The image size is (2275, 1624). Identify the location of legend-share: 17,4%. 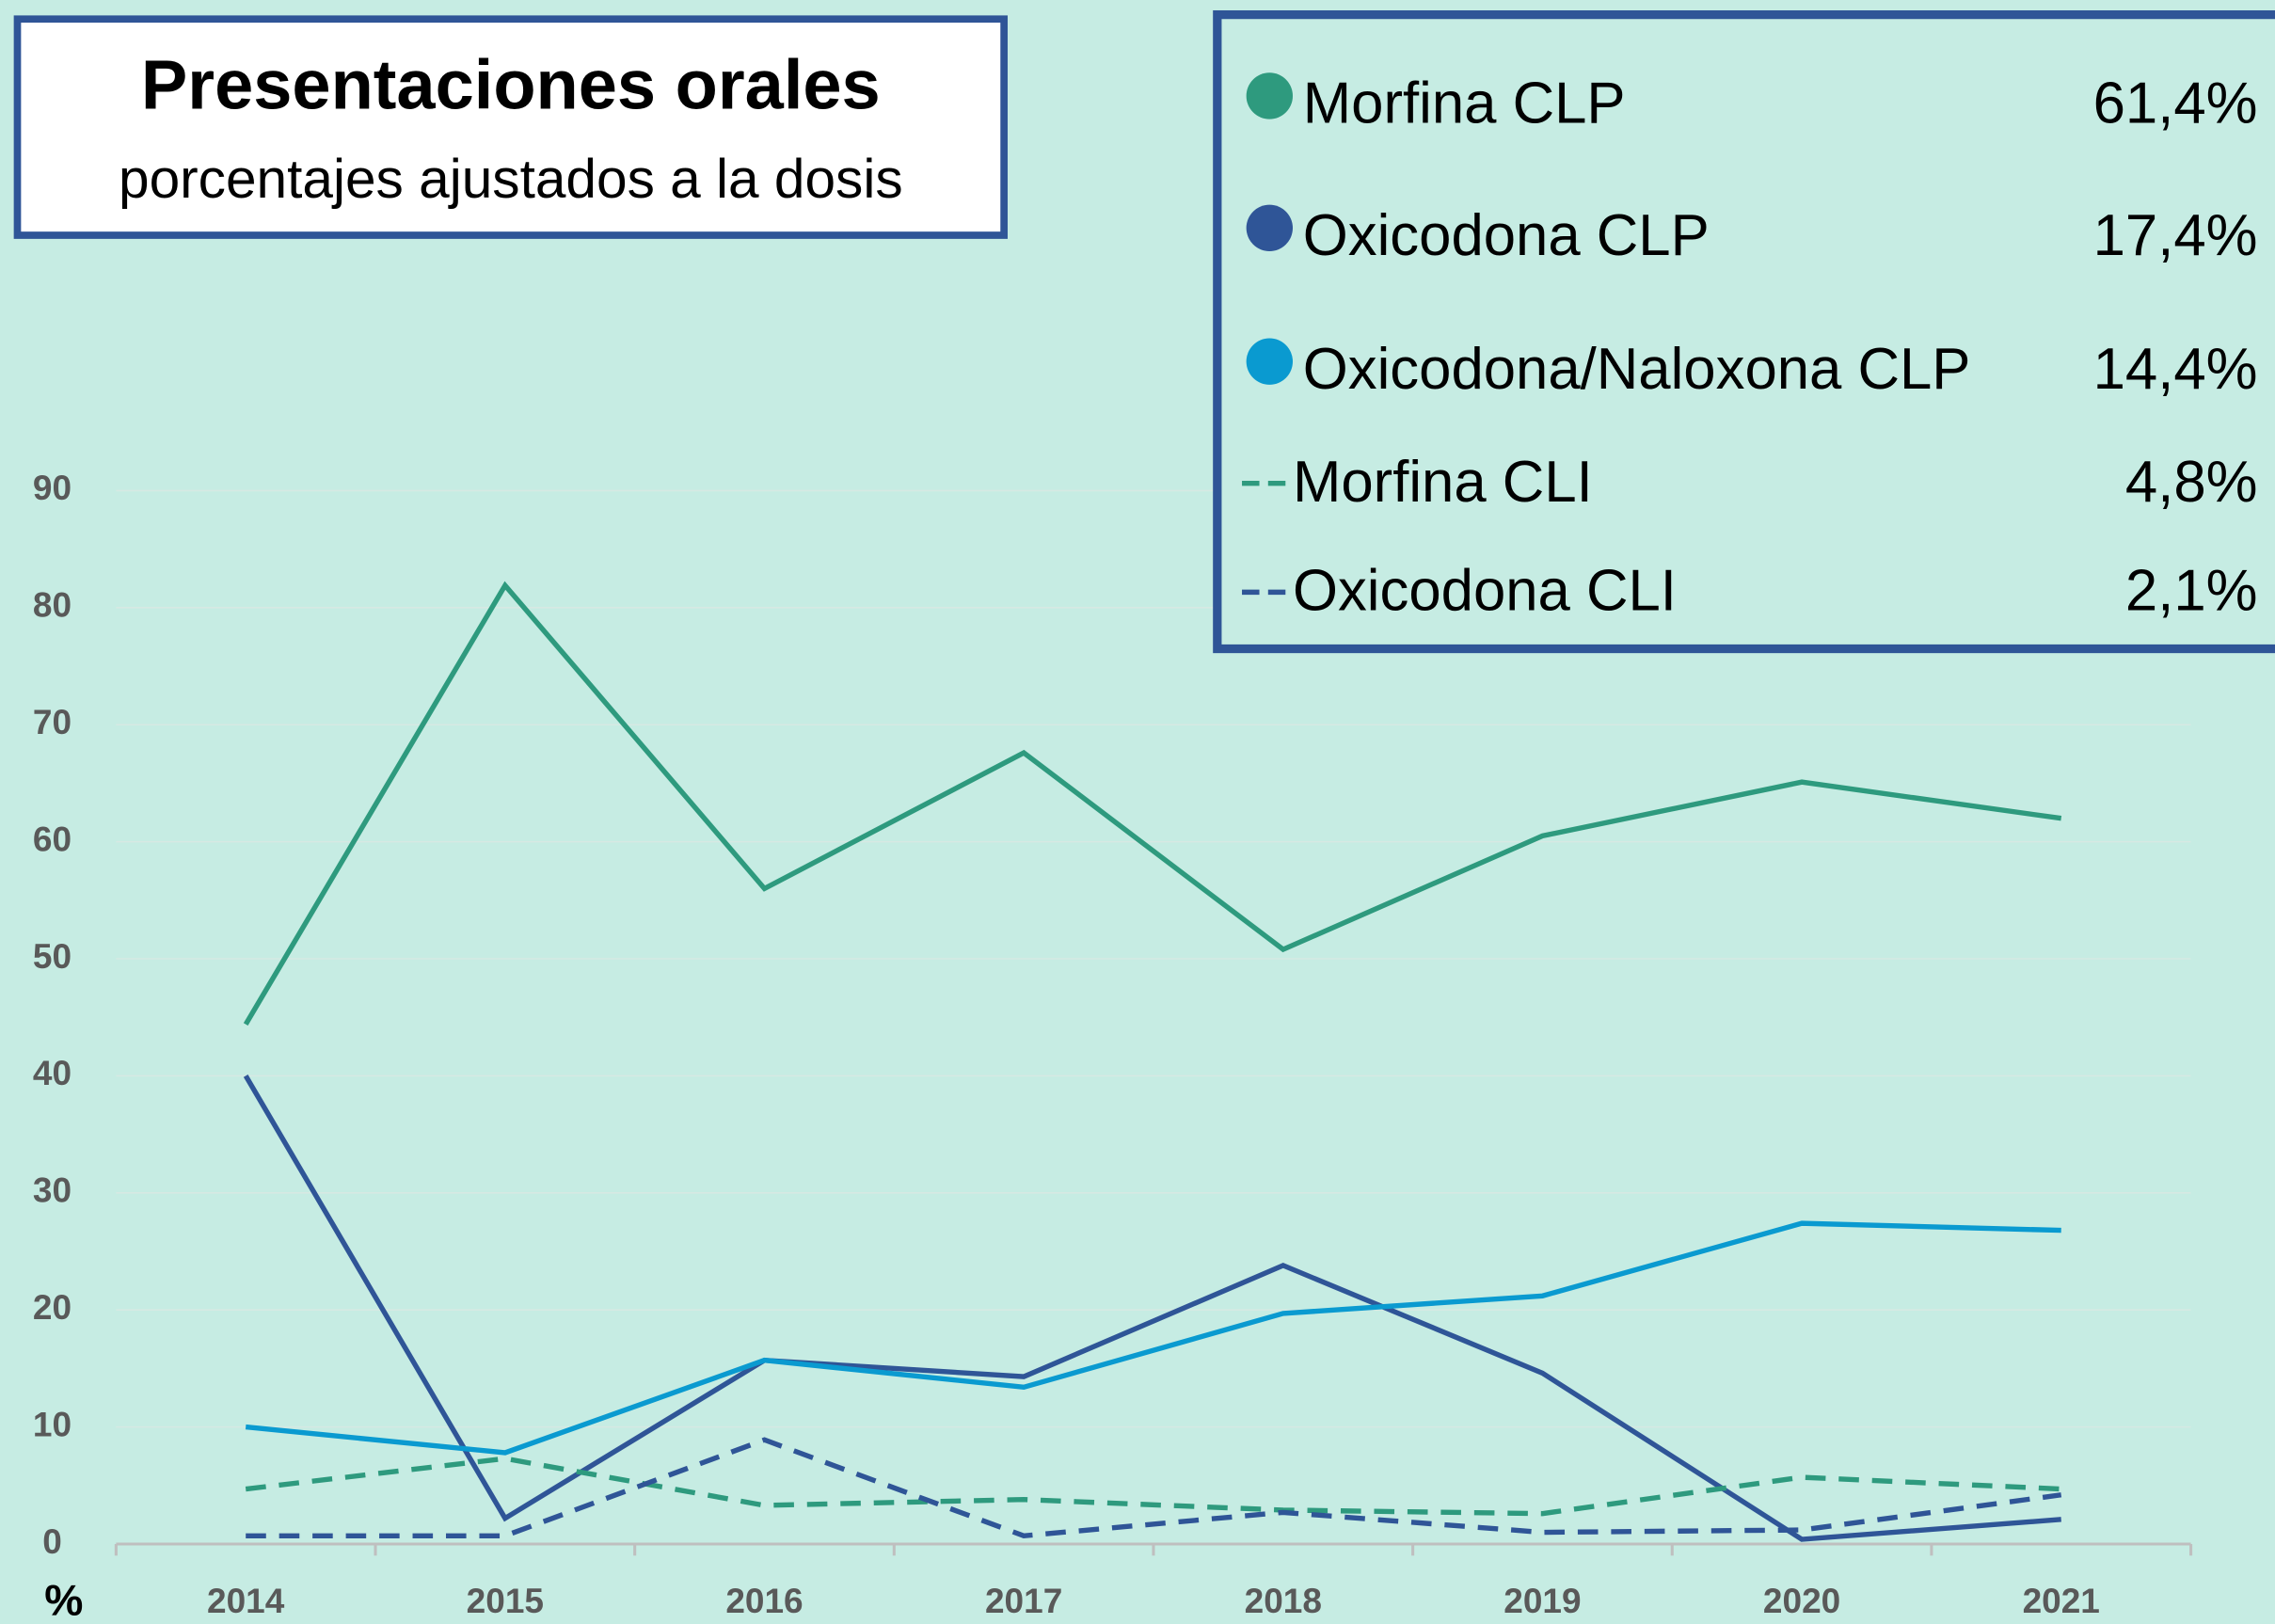
(2175, 236).